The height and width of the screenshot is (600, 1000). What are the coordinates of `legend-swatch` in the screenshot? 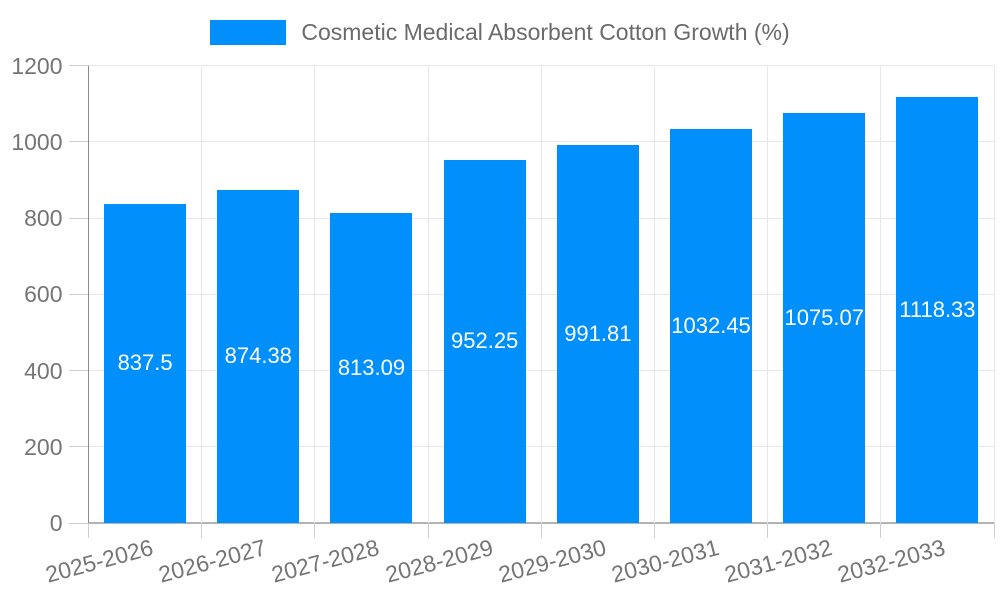 It's located at (248, 32).